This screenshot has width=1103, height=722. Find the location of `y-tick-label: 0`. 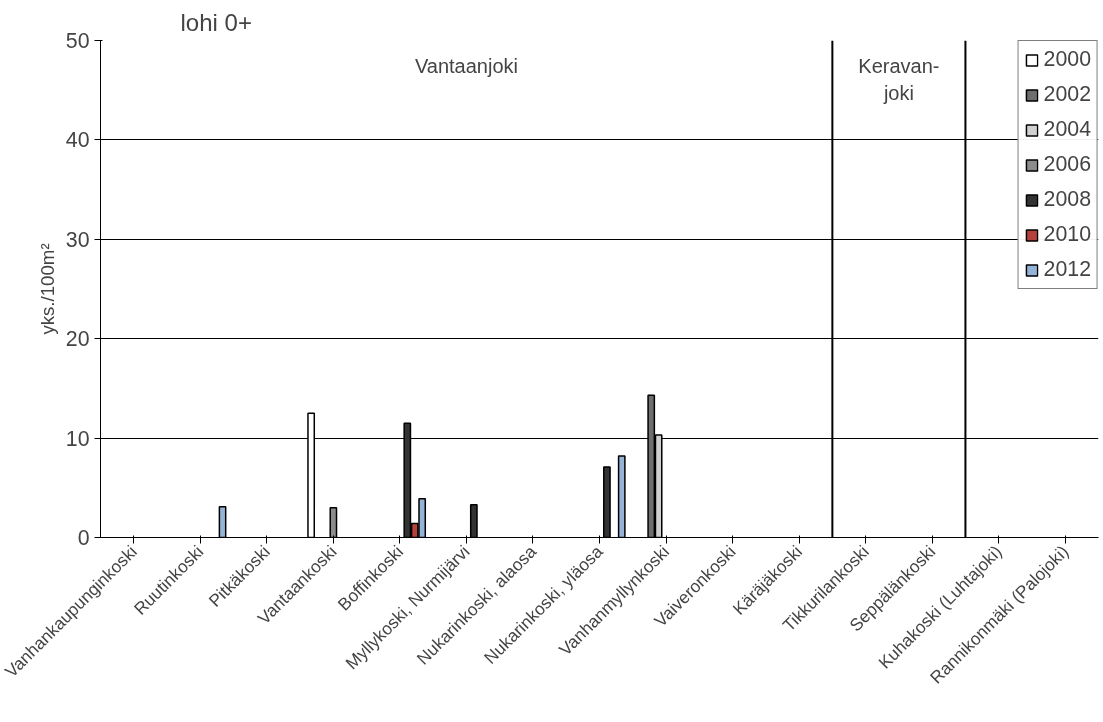

y-tick-label: 0 is located at coordinates (83, 538).